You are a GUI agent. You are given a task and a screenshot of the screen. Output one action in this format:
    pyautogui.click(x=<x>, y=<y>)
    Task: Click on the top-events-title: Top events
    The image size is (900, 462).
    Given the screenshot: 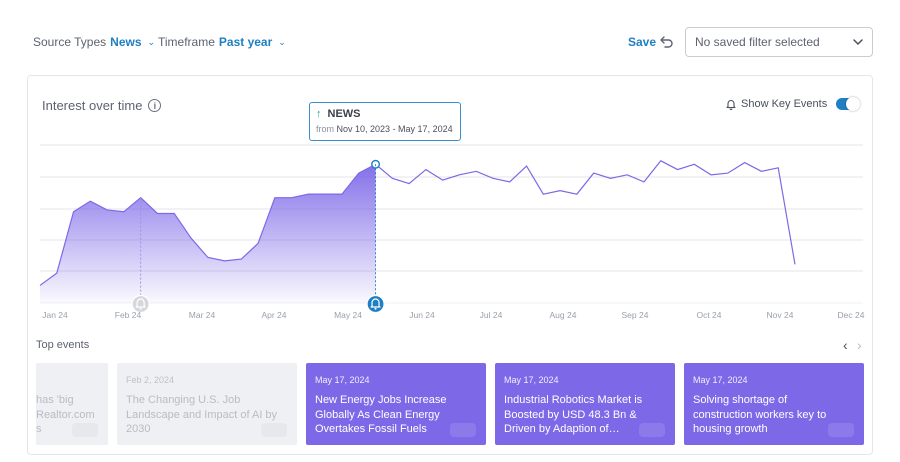 What is the action you would take?
    pyautogui.click(x=63, y=345)
    